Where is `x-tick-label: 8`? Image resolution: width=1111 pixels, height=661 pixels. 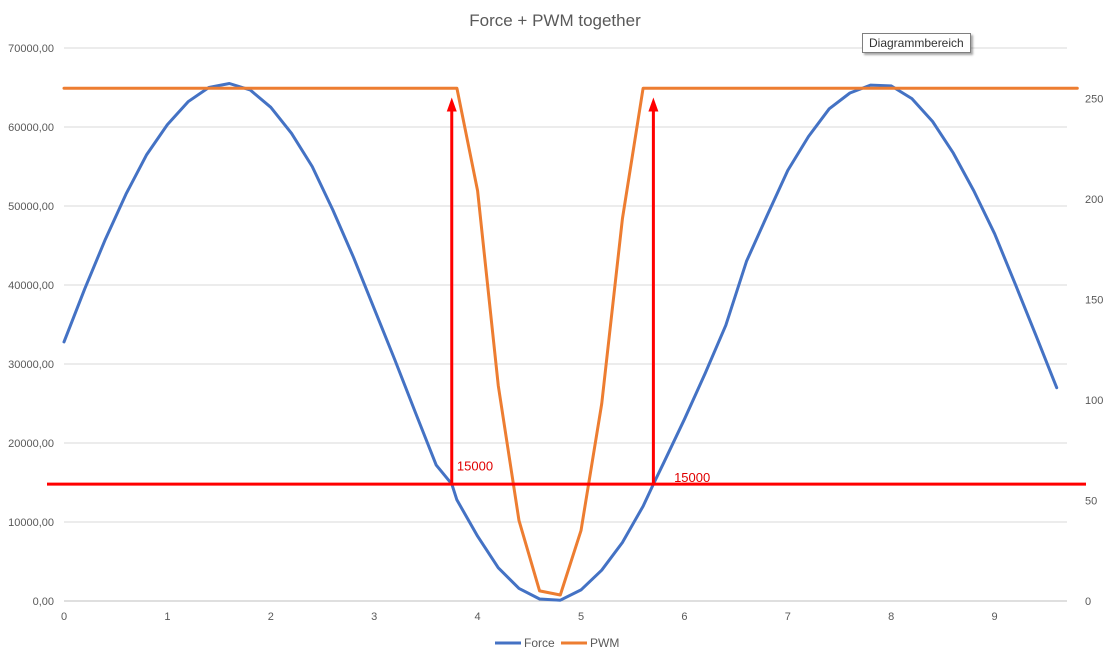 x-tick-label: 8 is located at coordinates (891, 617).